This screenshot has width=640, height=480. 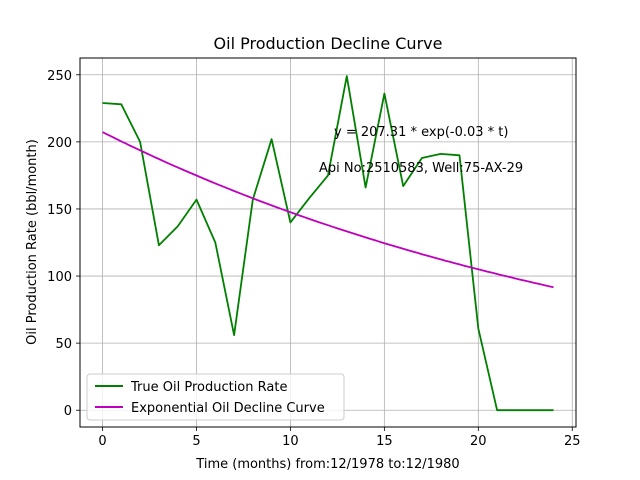 What do you see at coordinates (59, 210) in the screenshot?
I see `y-tick-label: 150` at bounding box center [59, 210].